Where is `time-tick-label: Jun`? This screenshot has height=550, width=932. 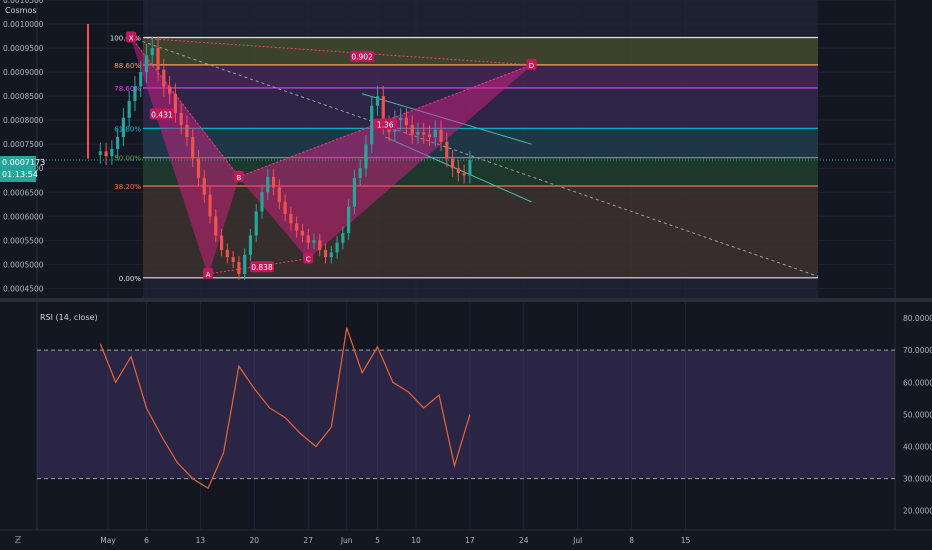 time-tick-label: Jun is located at coordinates (346, 540).